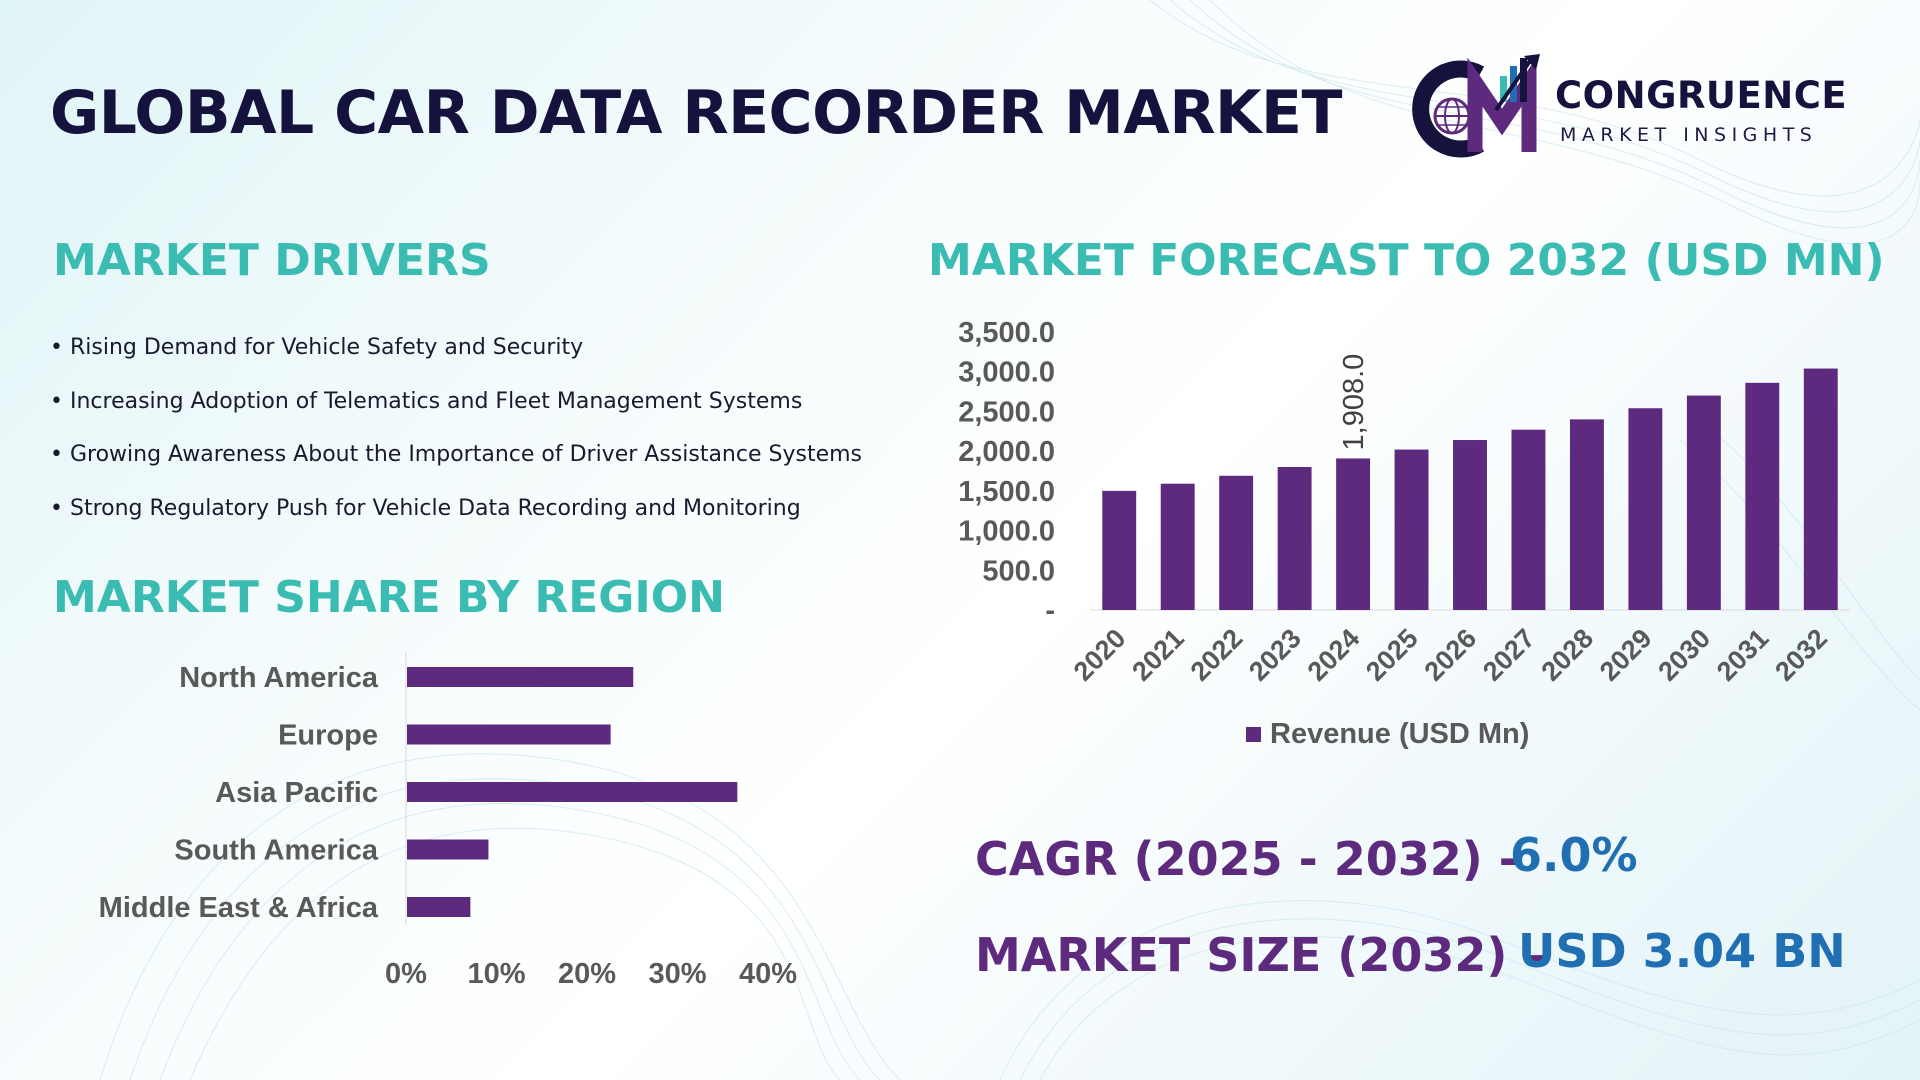 This screenshot has height=1080, width=1920. What do you see at coordinates (587, 974) in the screenshot?
I see `x-tick-label: 20%` at bounding box center [587, 974].